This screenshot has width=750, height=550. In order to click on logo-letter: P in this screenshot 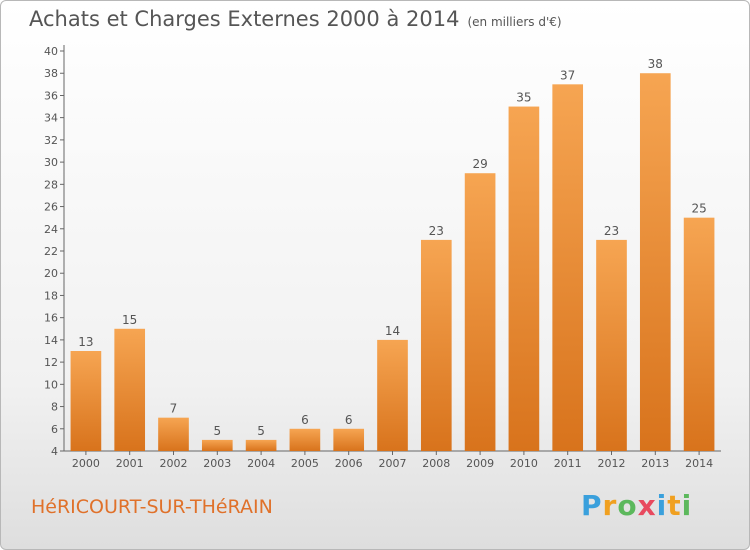, I will do `click(592, 505)`.